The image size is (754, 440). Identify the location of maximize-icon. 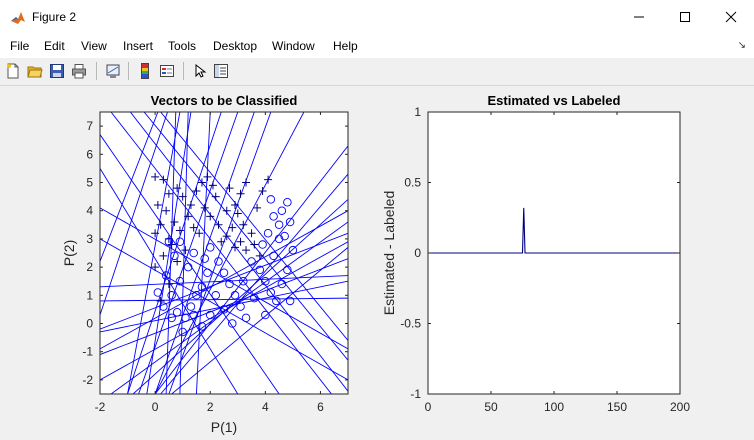
(685, 17).